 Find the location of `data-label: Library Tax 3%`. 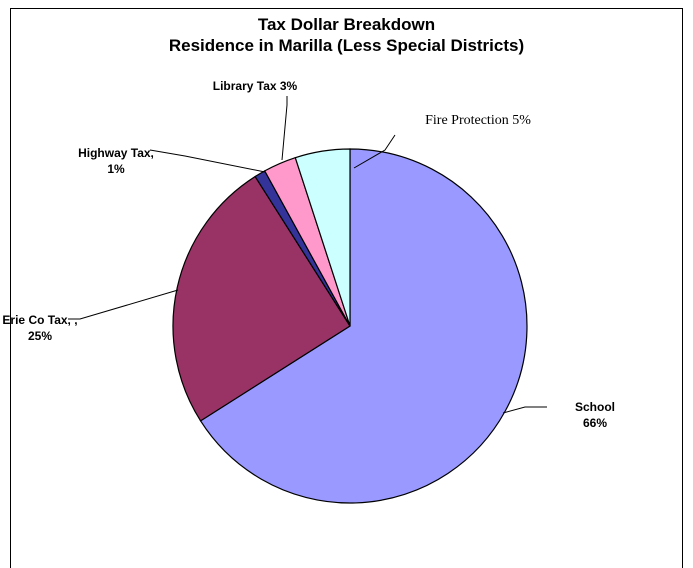

data-label: Library Tax 3% is located at coordinates (255, 86).